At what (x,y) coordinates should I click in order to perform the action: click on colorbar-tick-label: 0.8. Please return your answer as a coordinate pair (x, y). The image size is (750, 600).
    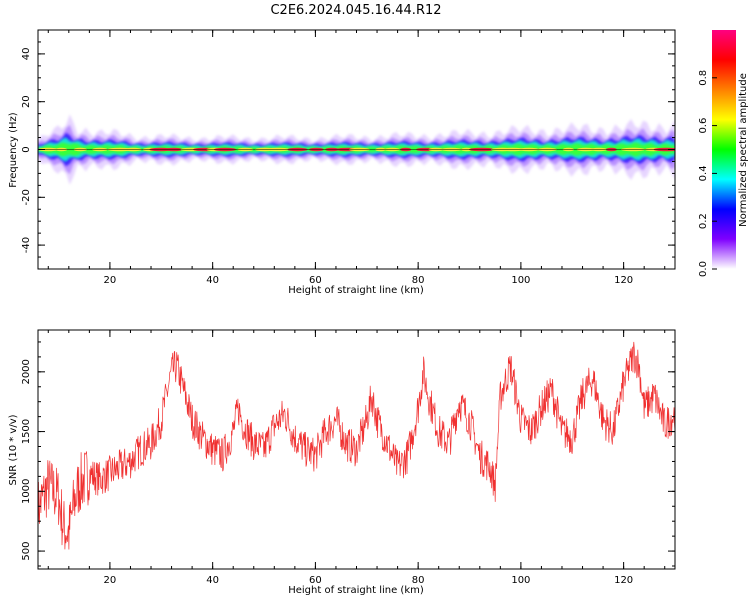
    Looking at the image, I should click on (703, 78).